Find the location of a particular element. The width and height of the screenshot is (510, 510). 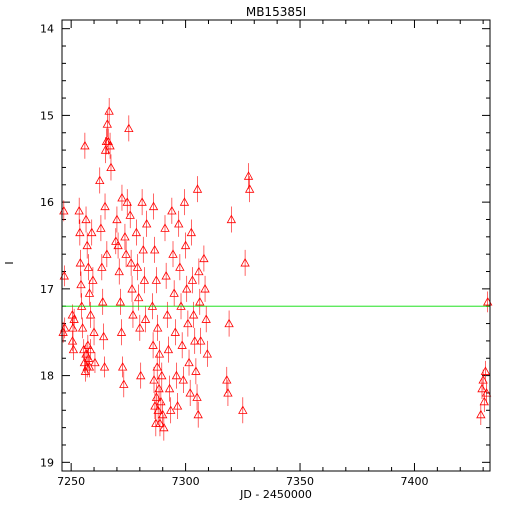

x-tick-label: 7300 is located at coordinates (186, 481).